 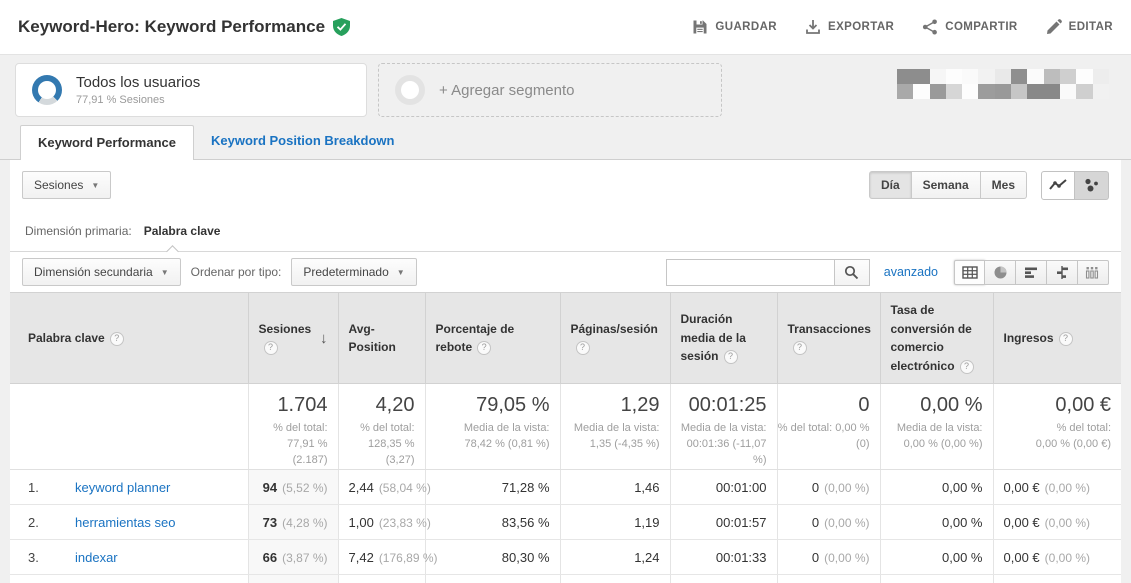 What do you see at coordinates (303, 140) in the screenshot?
I see `tab-keyword-position-breakdown: Keyword Position Breakdown` at bounding box center [303, 140].